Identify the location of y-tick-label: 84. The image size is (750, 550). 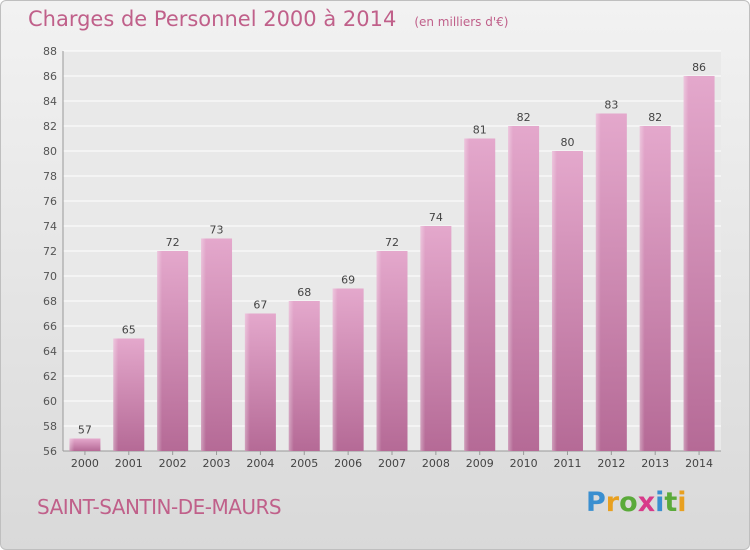
(50, 101).